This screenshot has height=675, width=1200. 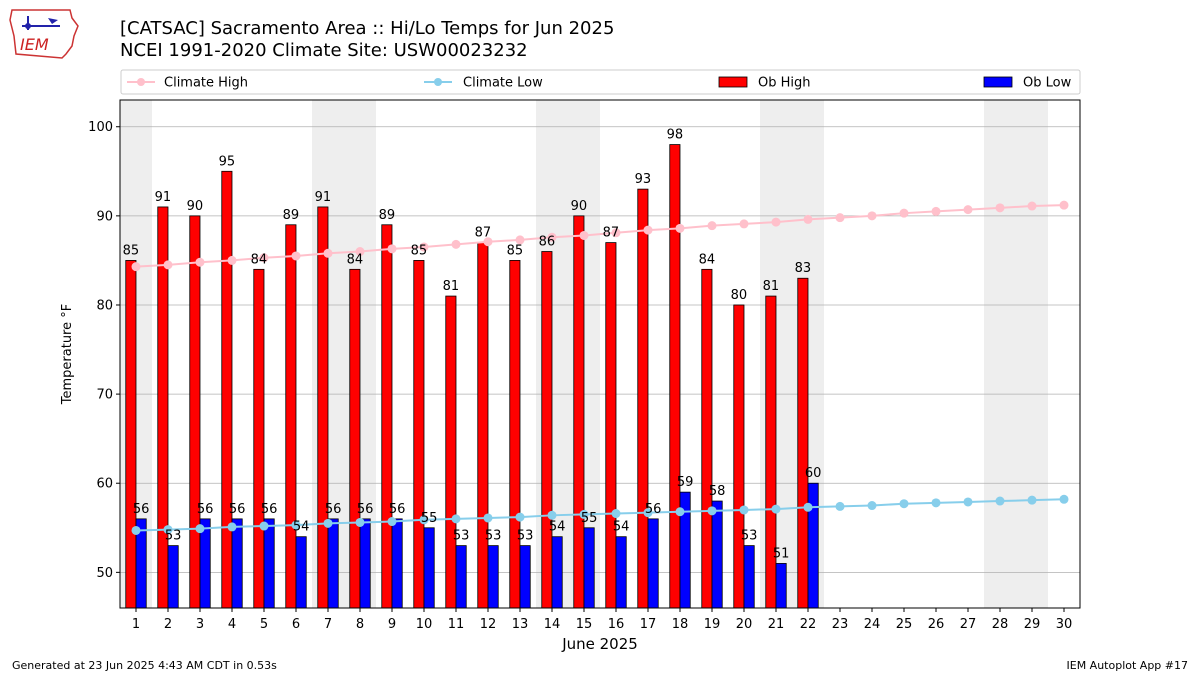 What do you see at coordinates (749, 536) in the screenshot?
I see `ob-low-label-20: 53` at bounding box center [749, 536].